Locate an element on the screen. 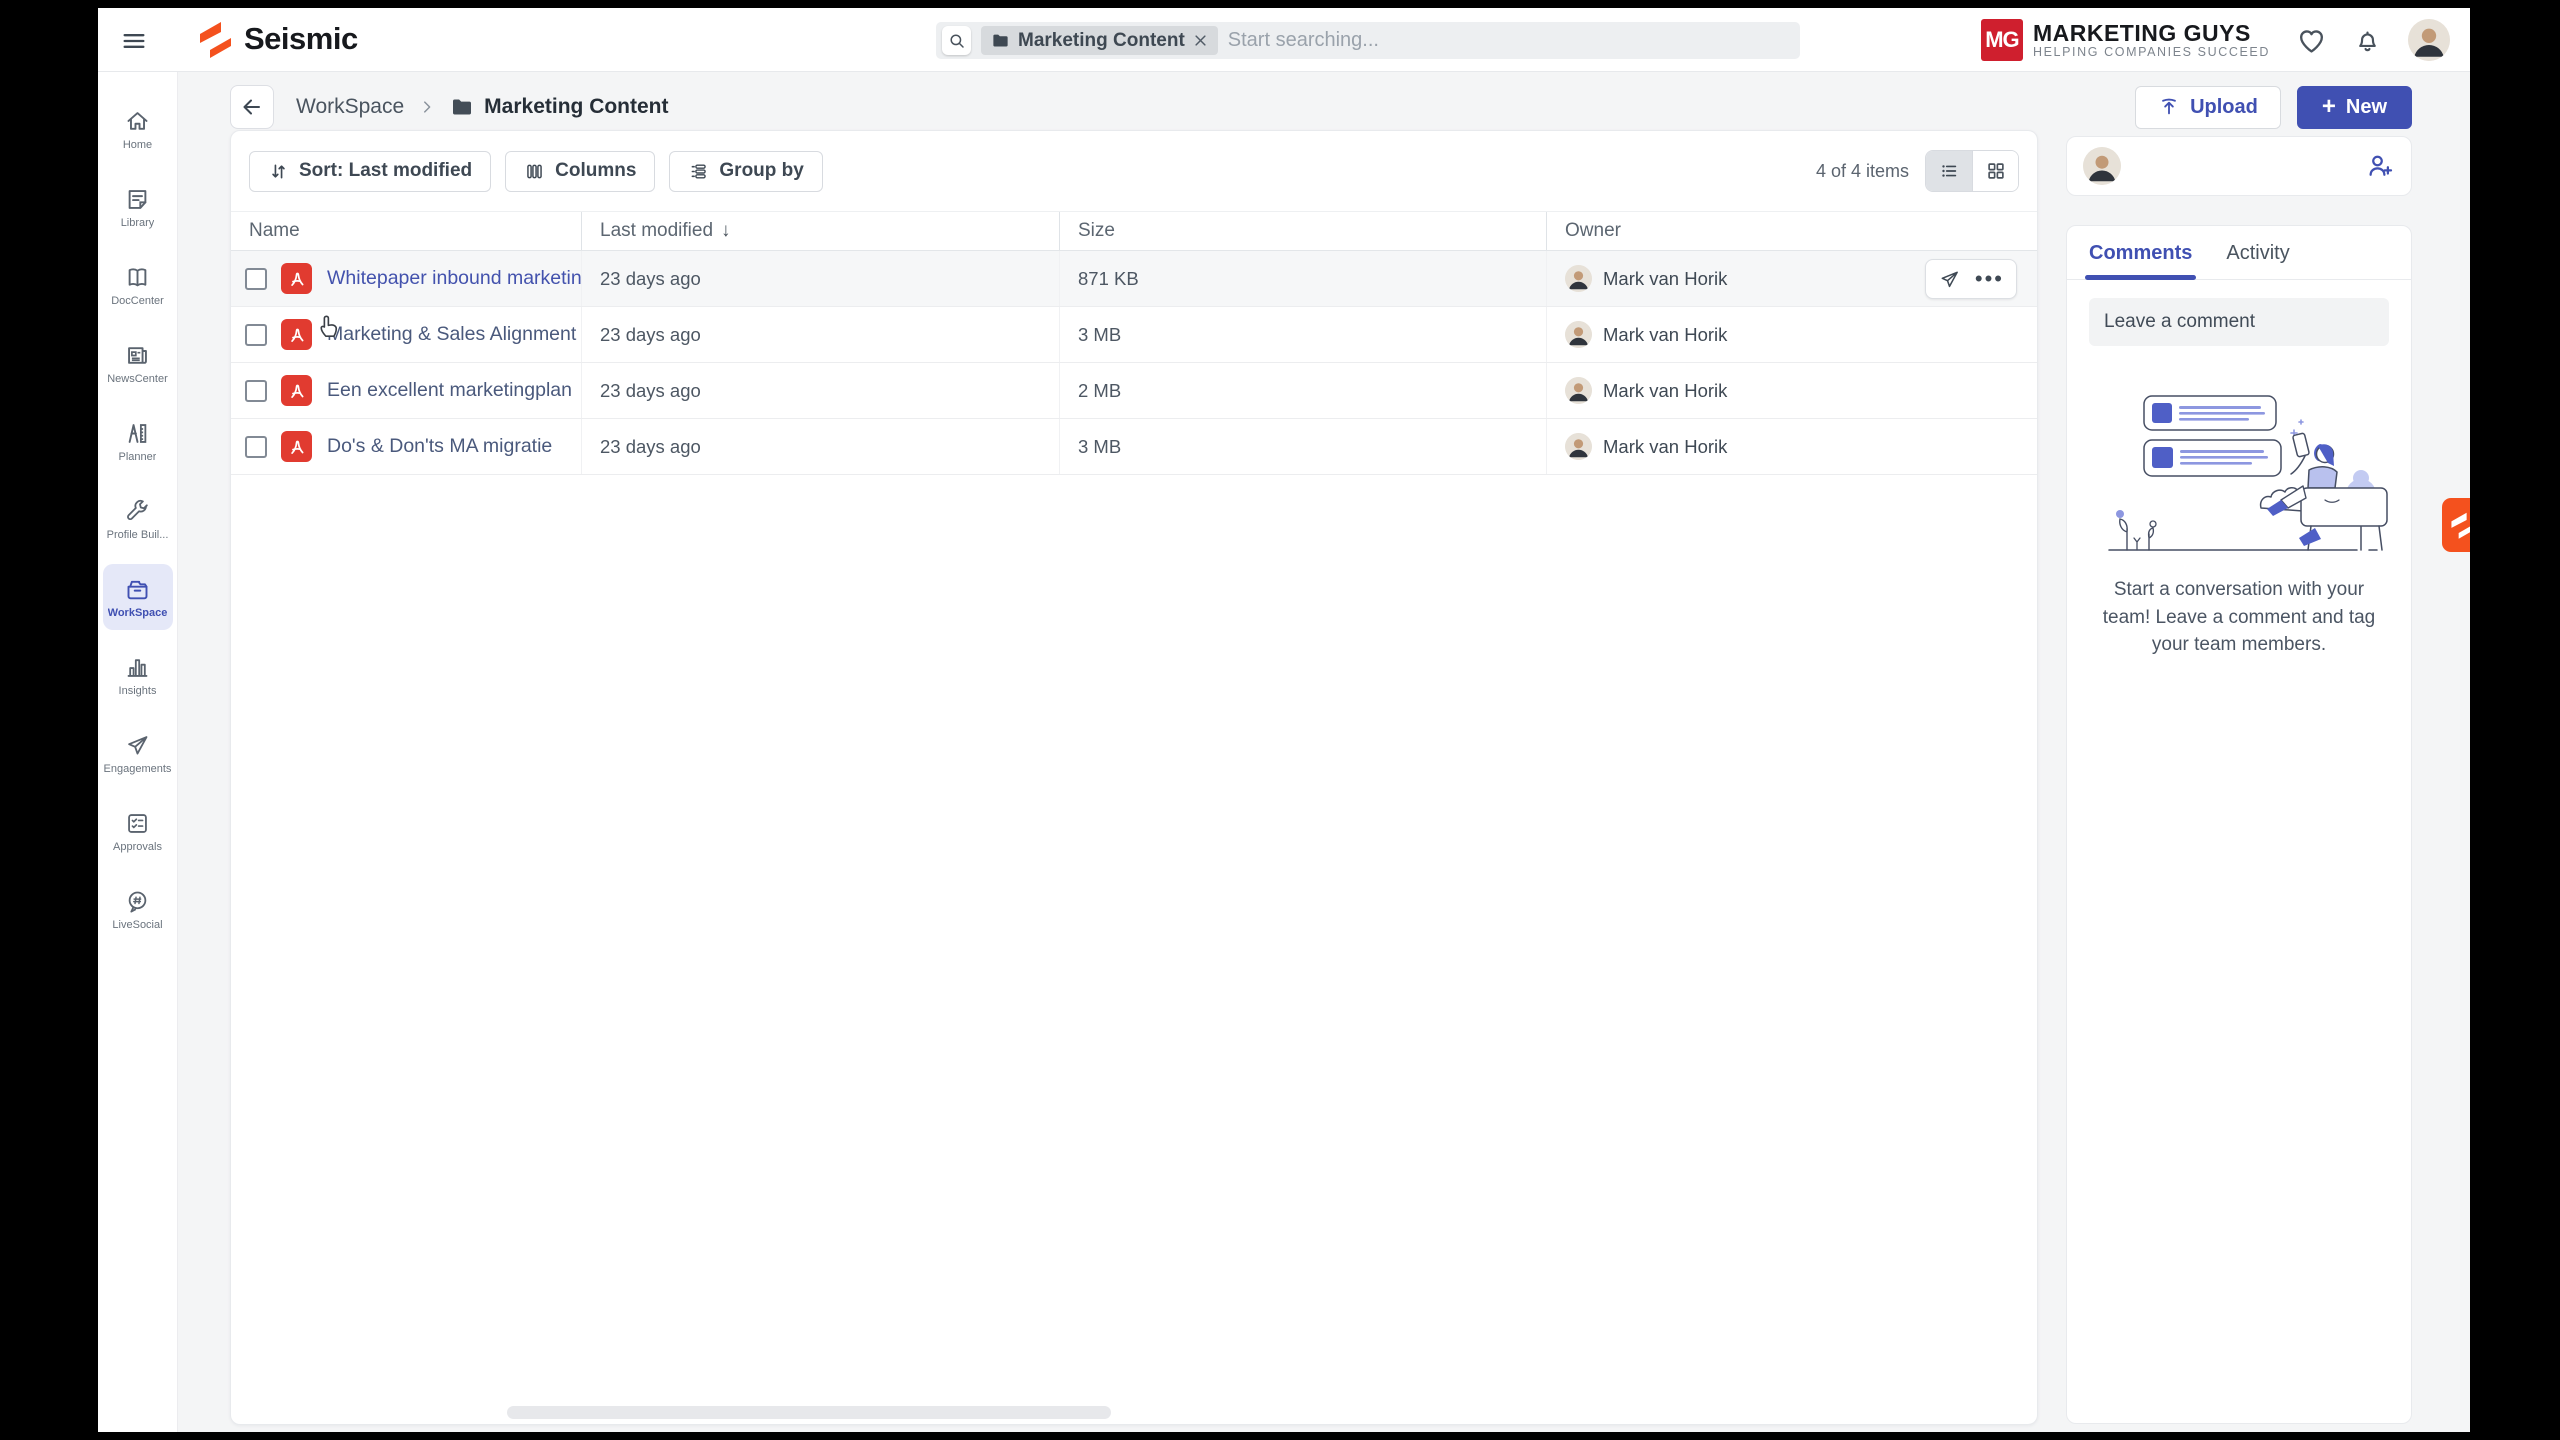 Image resolution: width=2560 pixels, height=1440 pixels. breadcrumb-parent: WorkSpace is located at coordinates (350, 106).